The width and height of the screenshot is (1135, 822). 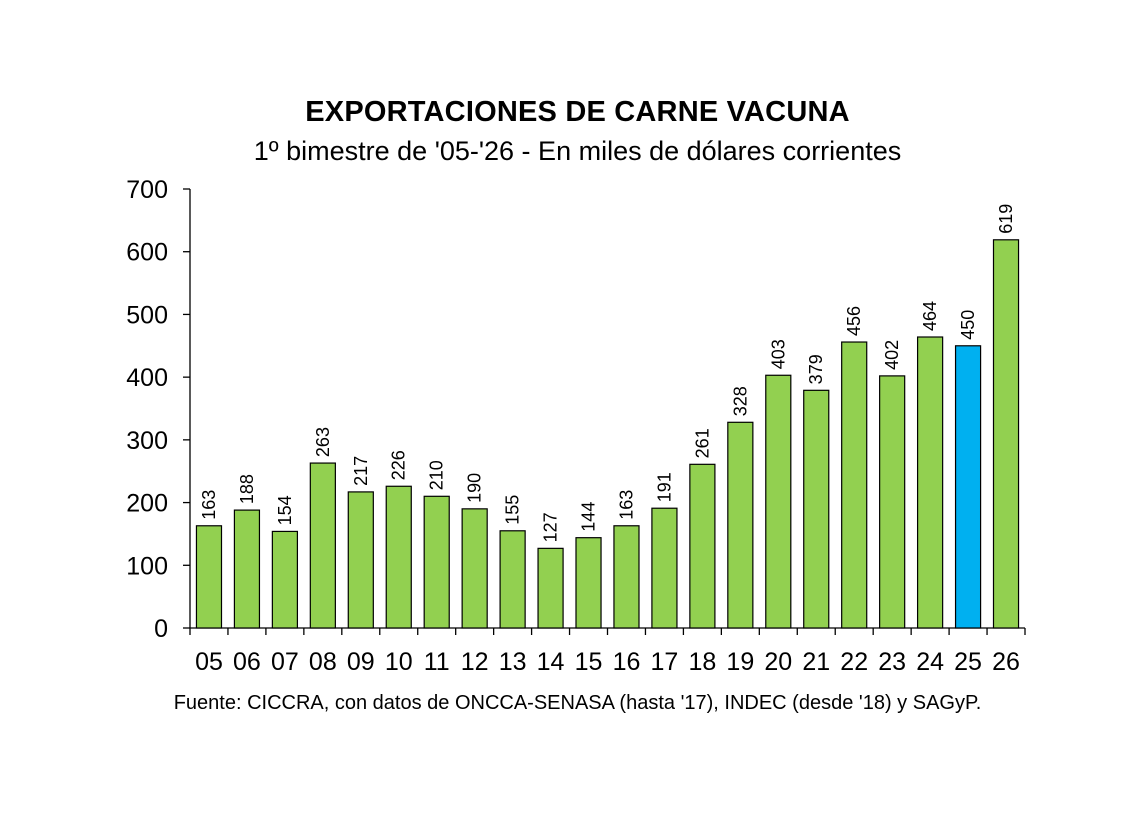 I want to click on x-tick-label-20: 20, so click(x=778, y=662).